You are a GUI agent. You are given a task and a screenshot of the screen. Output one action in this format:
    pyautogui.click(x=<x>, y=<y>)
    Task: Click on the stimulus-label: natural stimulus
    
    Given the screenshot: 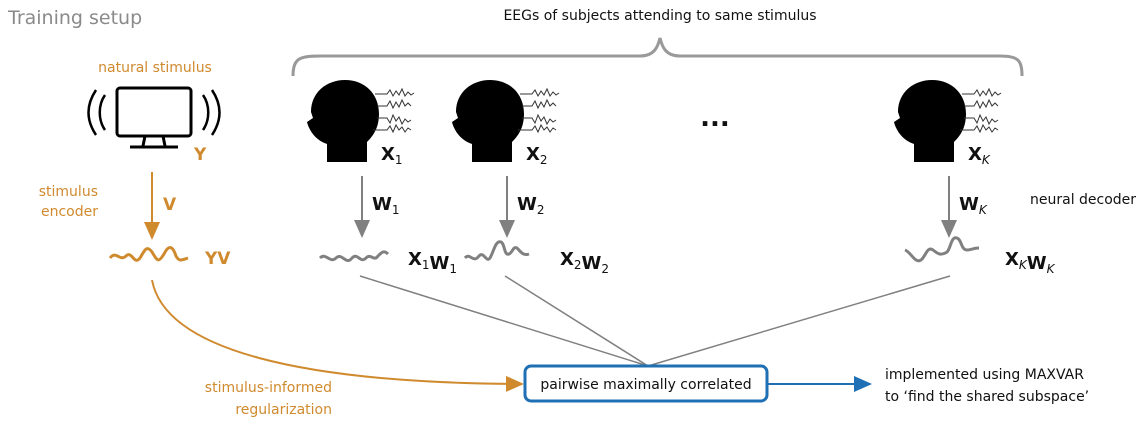 What is the action you would take?
    pyautogui.click(x=155, y=68)
    